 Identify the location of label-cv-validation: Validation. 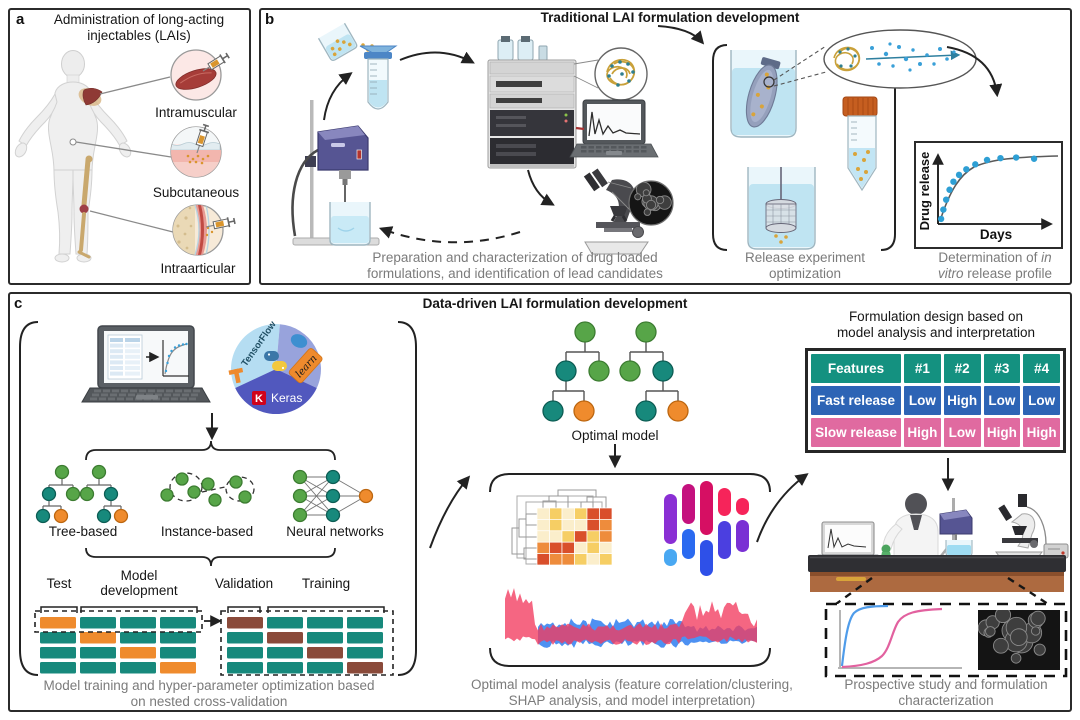
(244, 583).